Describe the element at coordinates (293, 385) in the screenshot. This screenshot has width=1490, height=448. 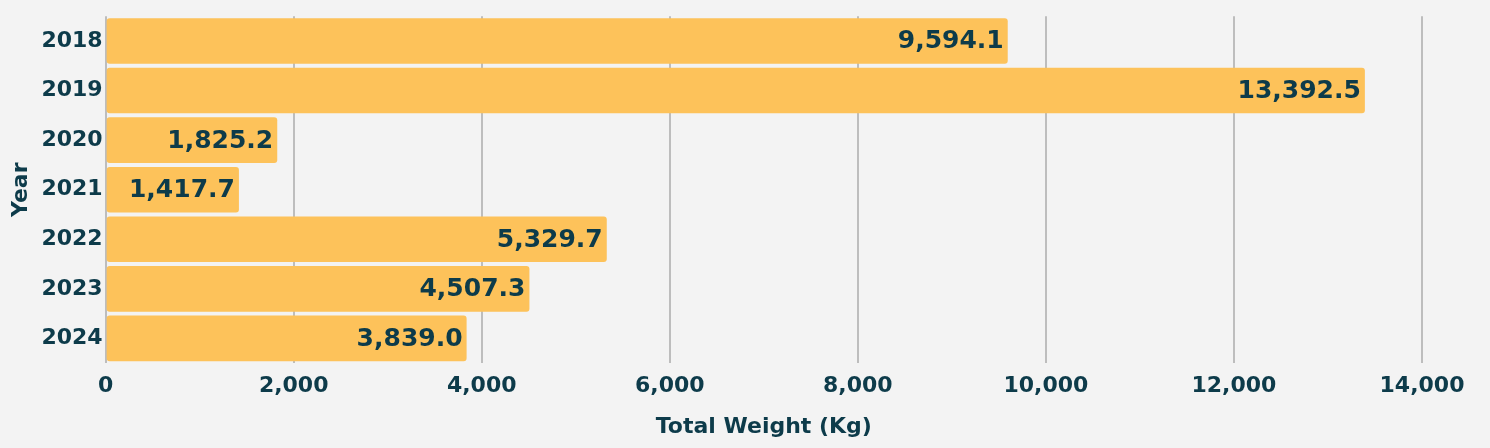
I see `x-tick-label: 2,000` at that location.